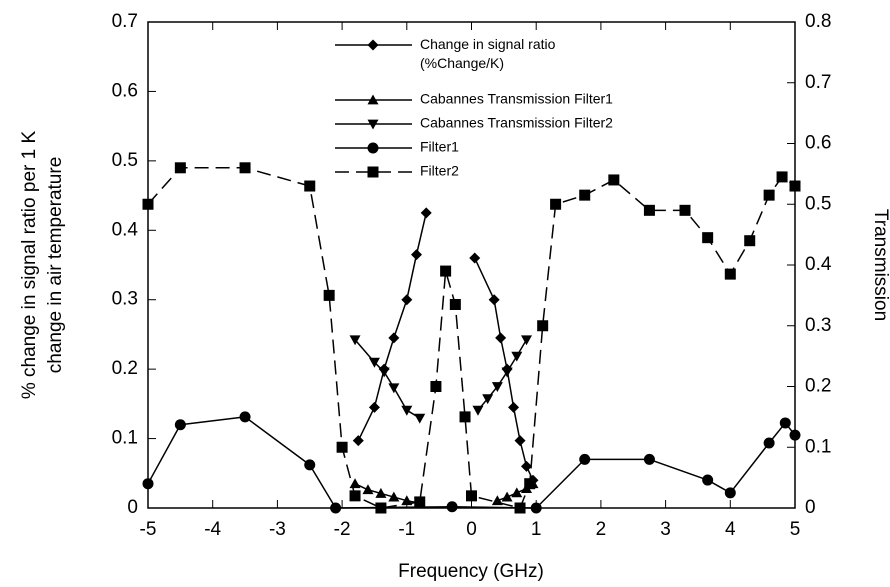  What do you see at coordinates (148, 529) in the screenshot?
I see `x-tick-label: -5` at bounding box center [148, 529].